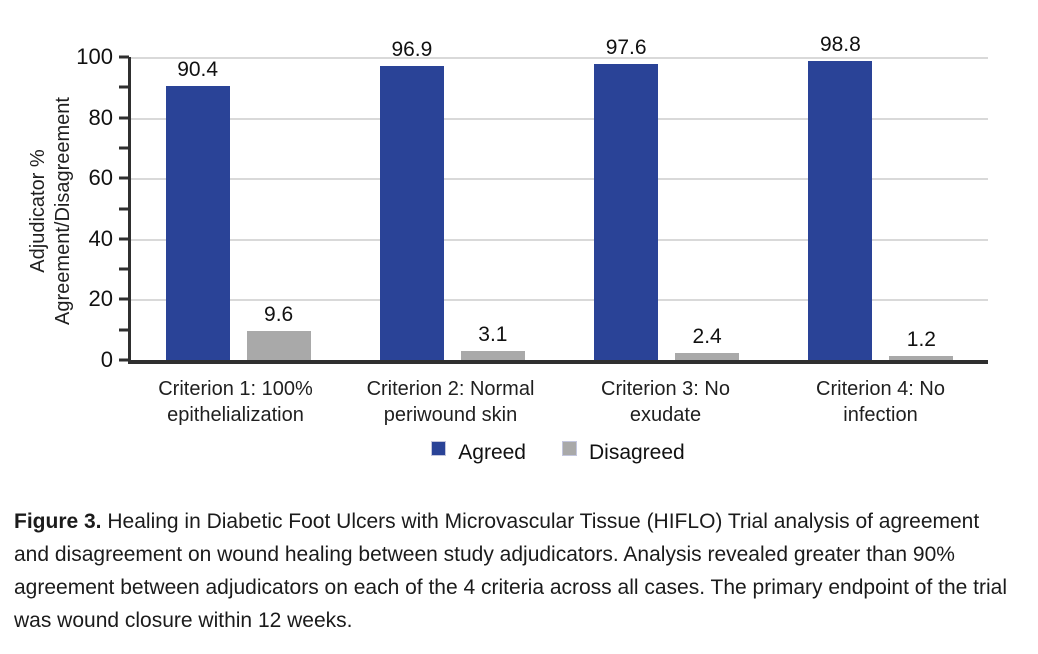 The image size is (1038, 654). I want to click on legend-item-disagreed: Disagreed, so click(623, 452).